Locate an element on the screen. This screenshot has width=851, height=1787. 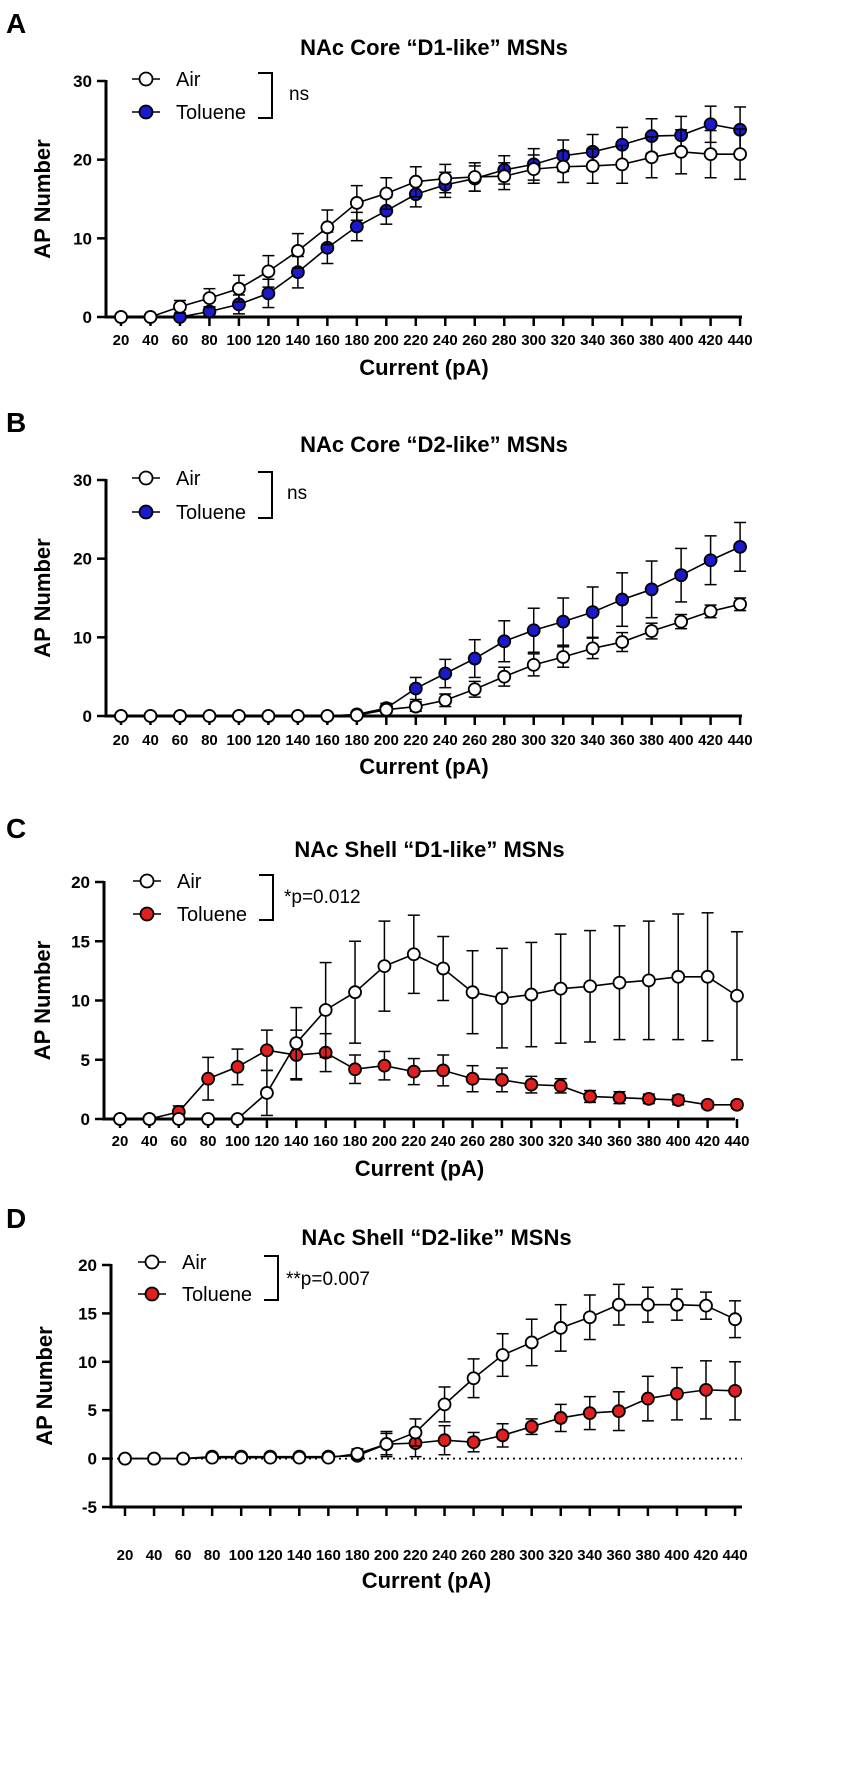
x-tick-label: 380 is located at coordinates (647, 1555).